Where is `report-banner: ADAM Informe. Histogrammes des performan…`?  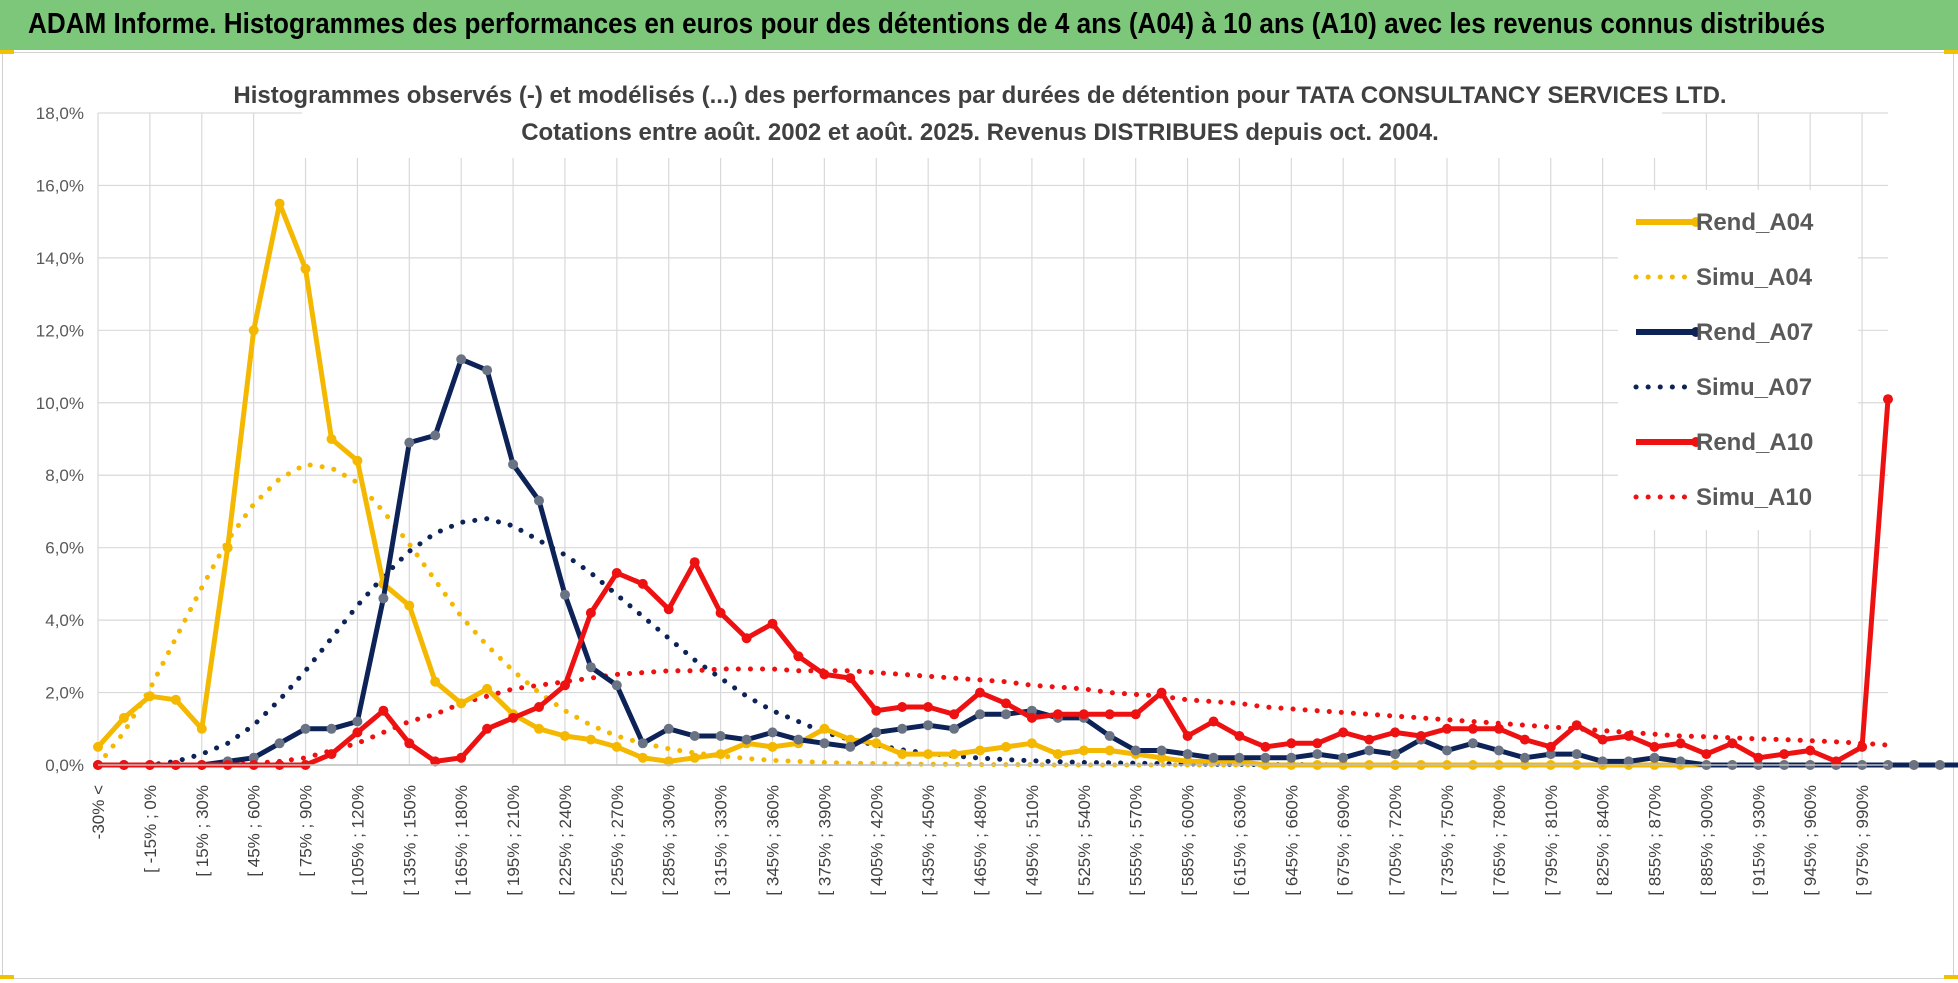
report-banner: ADAM Informe. Histogrammes des performan… is located at coordinates (979, 25).